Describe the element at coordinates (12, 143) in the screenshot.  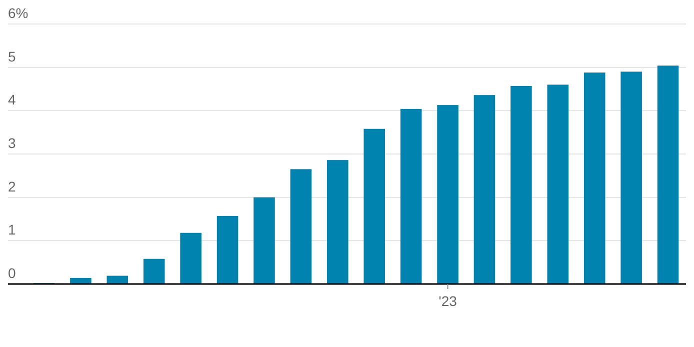
I see `y-tick-label: 3` at that location.